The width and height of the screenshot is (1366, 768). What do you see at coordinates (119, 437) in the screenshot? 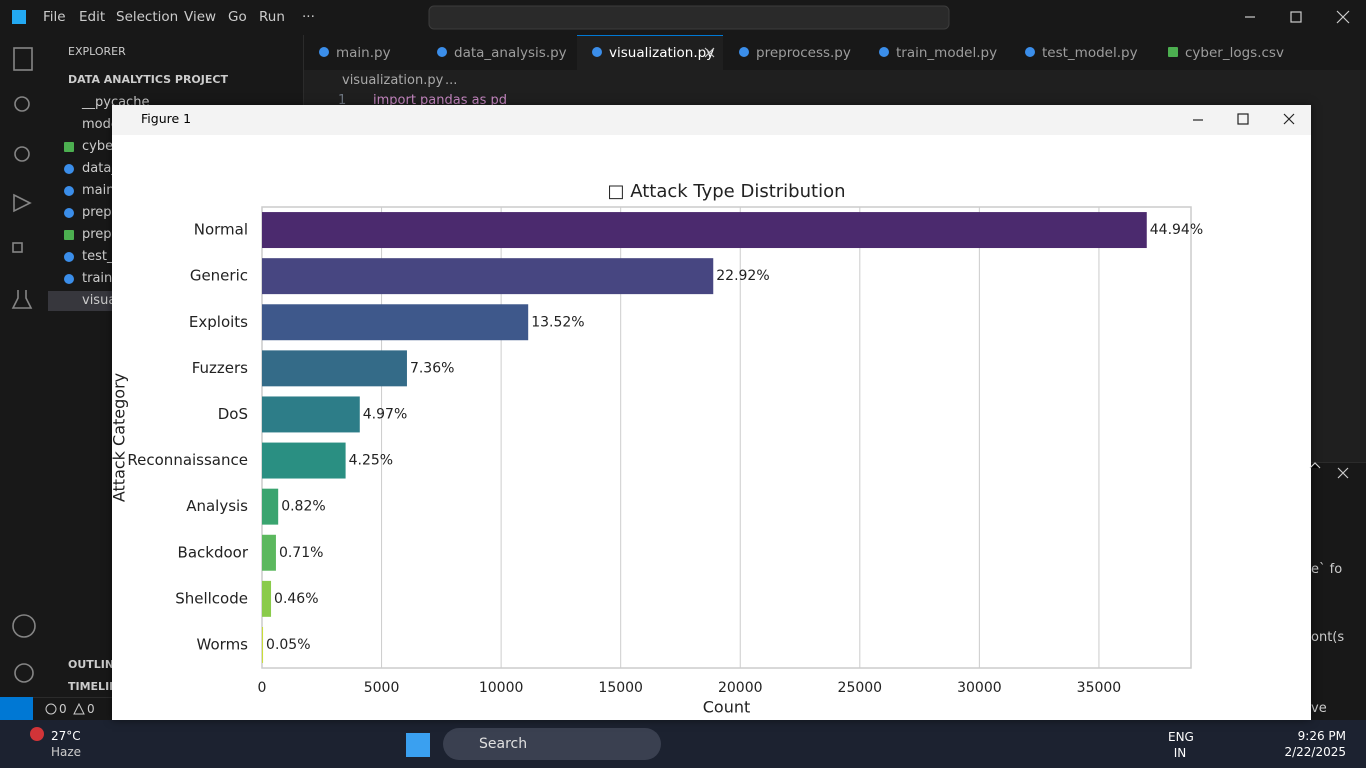
I see `y-axis-label: Attack Category` at bounding box center [119, 437].